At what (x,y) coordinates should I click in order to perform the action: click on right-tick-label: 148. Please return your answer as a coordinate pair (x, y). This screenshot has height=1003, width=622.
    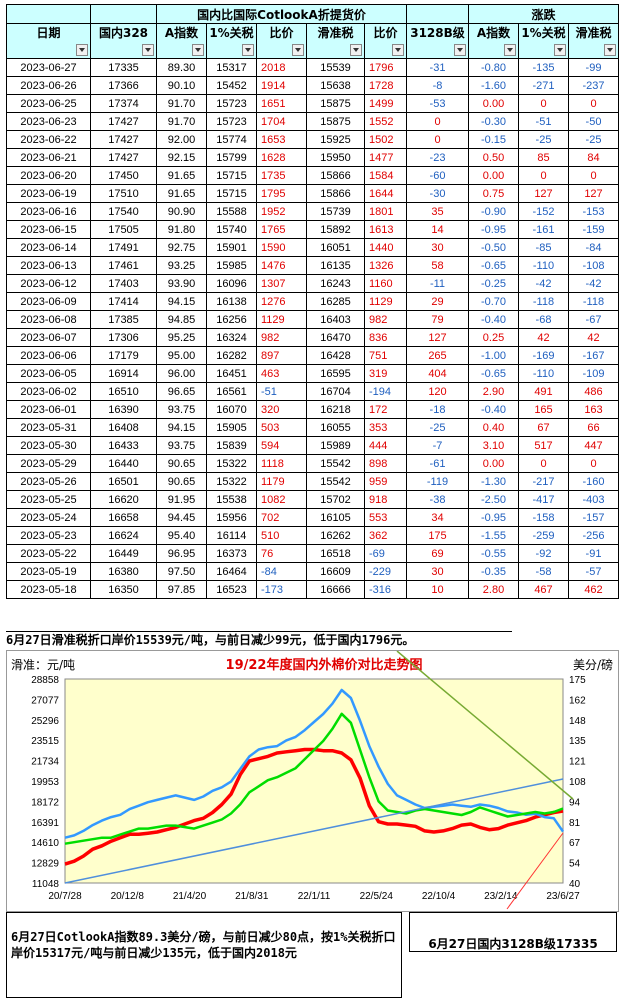
    Looking at the image, I should click on (577, 721).